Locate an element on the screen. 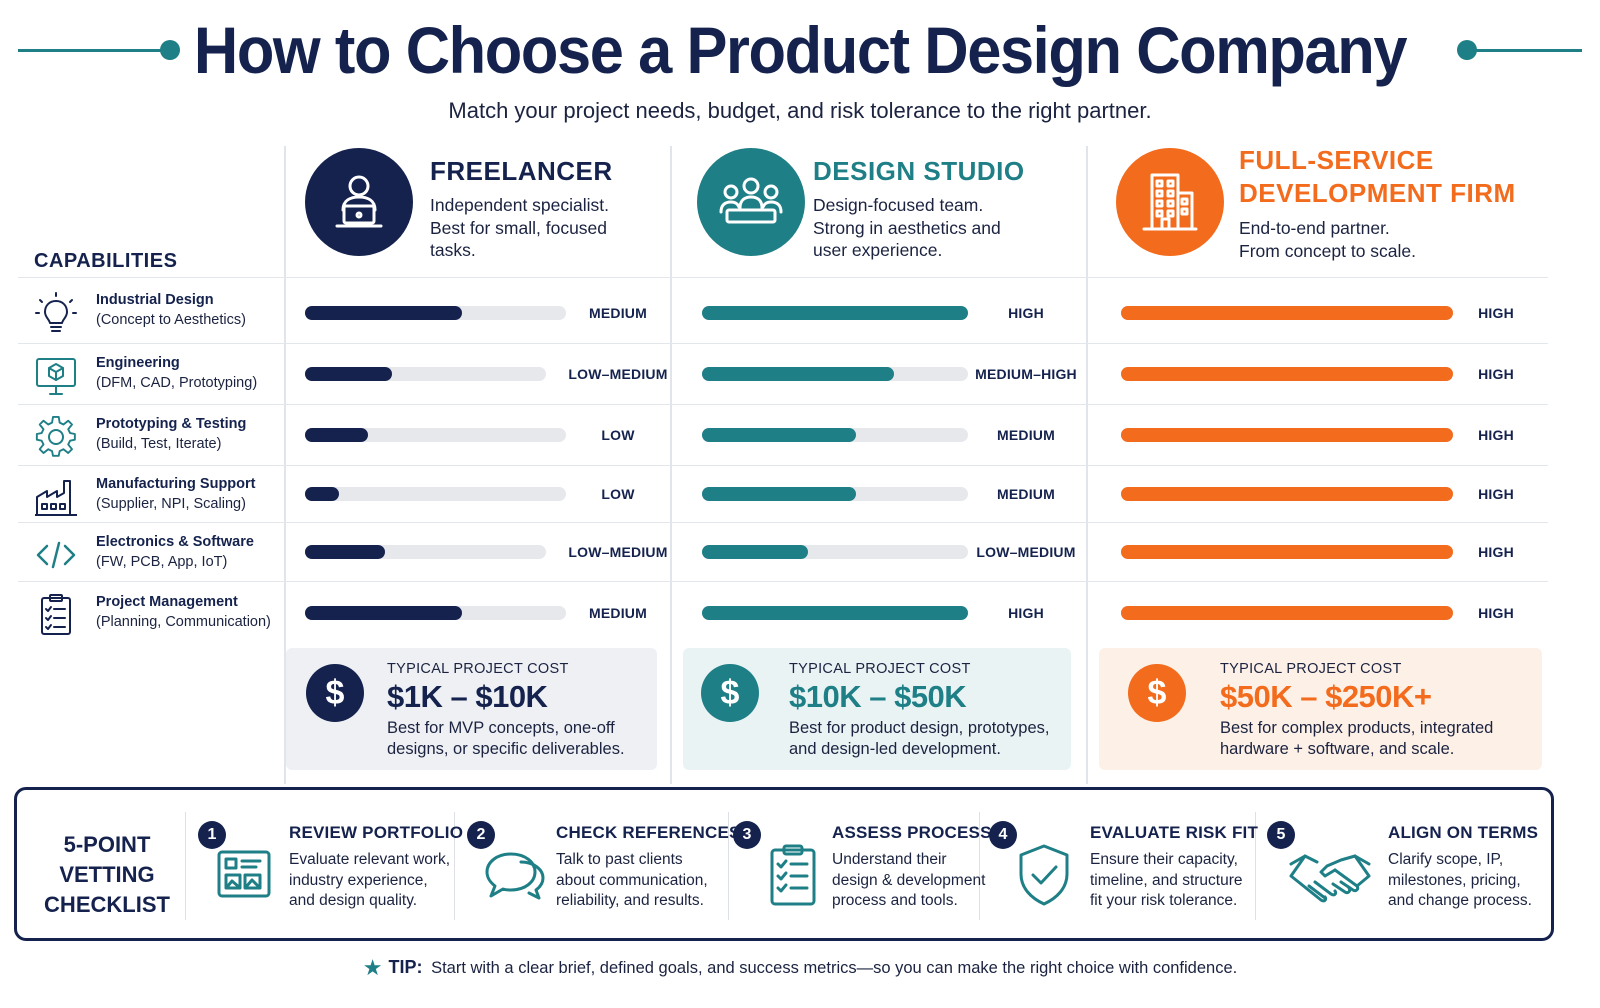 This screenshot has width=1600, height=1008. checklist-clipboard-icon is located at coordinates (793, 875).